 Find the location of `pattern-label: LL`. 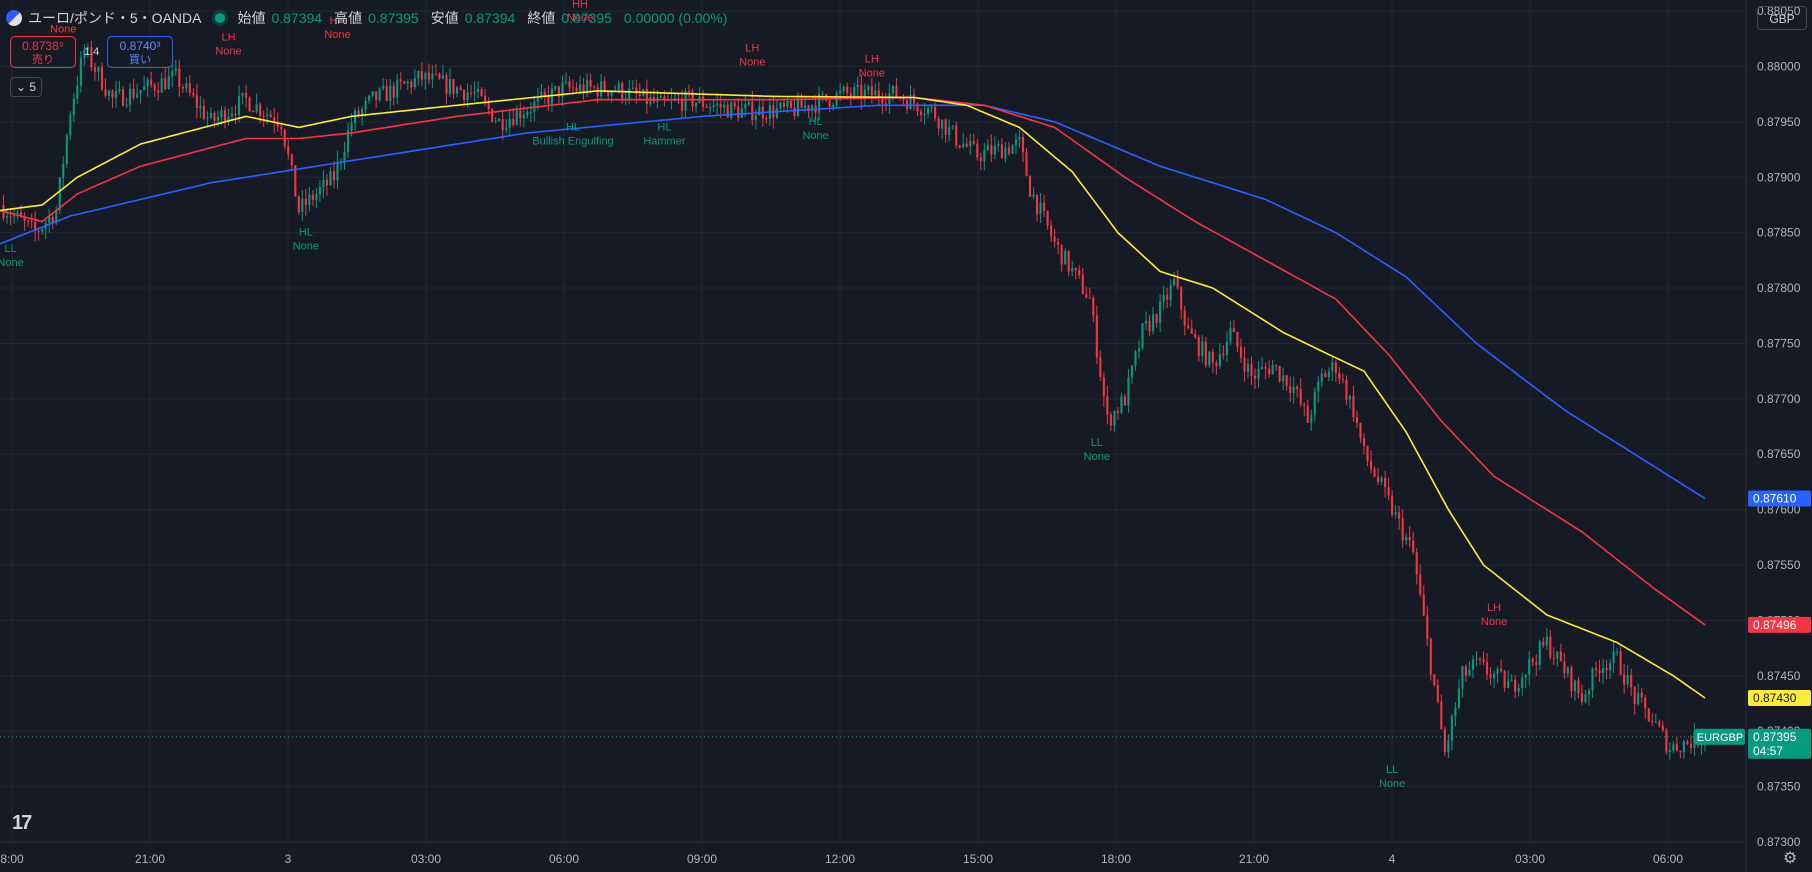

pattern-label: LL is located at coordinates (1097, 443).